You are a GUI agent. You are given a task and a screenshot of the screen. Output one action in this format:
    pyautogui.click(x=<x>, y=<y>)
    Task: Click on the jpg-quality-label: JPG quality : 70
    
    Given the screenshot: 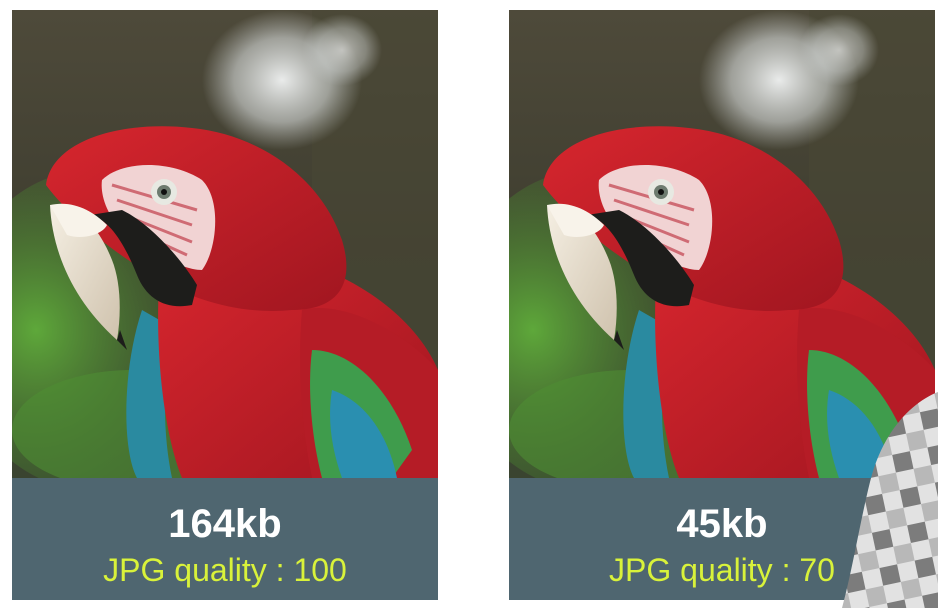 What is the action you would take?
    pyautogui.click(x=722, y=570)
    